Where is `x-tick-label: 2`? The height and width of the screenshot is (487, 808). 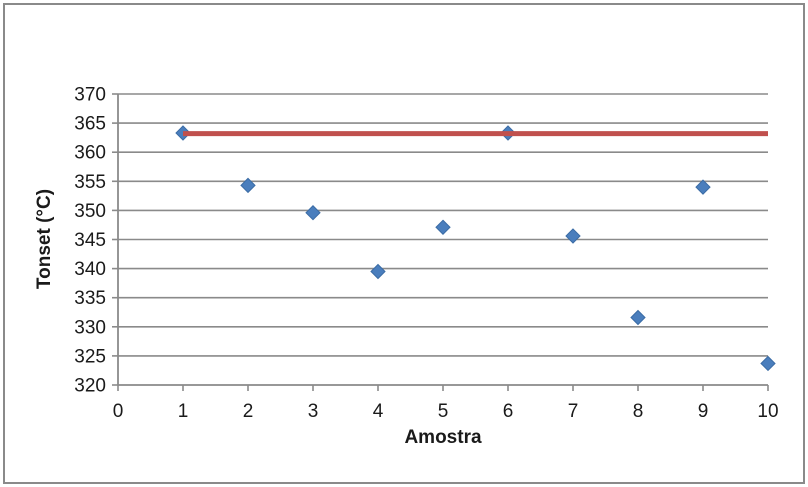 x-tick-label: 2 is located at coordinates (248, 411).